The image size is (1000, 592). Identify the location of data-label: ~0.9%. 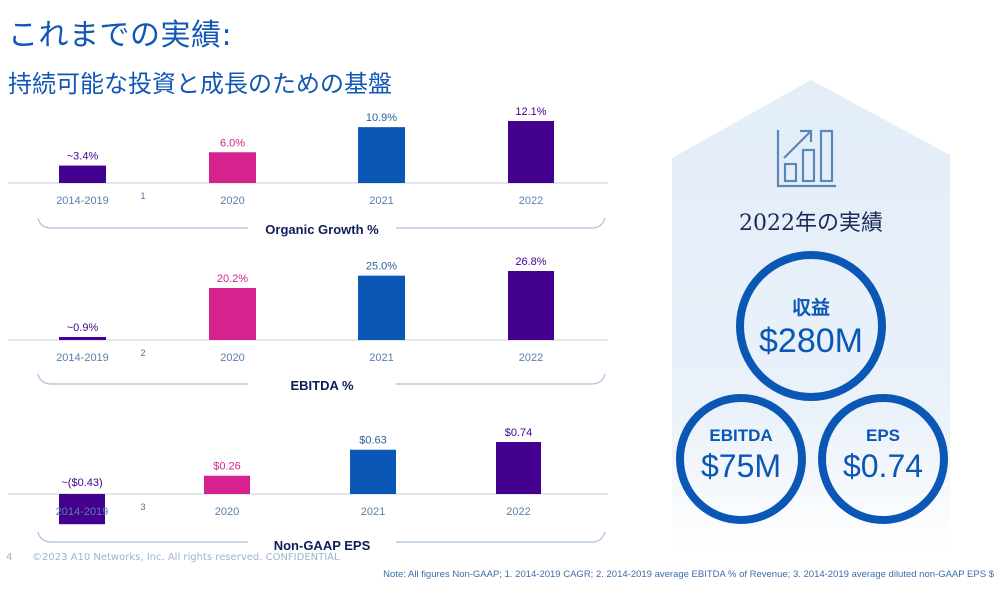
(83, 328).